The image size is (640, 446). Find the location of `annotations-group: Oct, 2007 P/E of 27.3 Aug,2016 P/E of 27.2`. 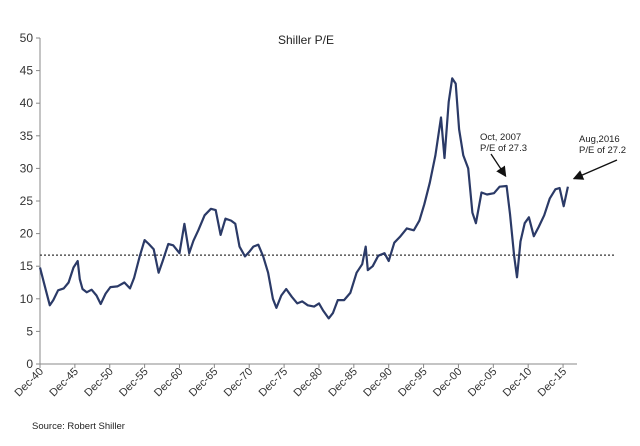

annotations-group: Oct, 2007 P/E of 27.3 Aug,2016 P/E of 27.2 is located at coordinates (553, 156).